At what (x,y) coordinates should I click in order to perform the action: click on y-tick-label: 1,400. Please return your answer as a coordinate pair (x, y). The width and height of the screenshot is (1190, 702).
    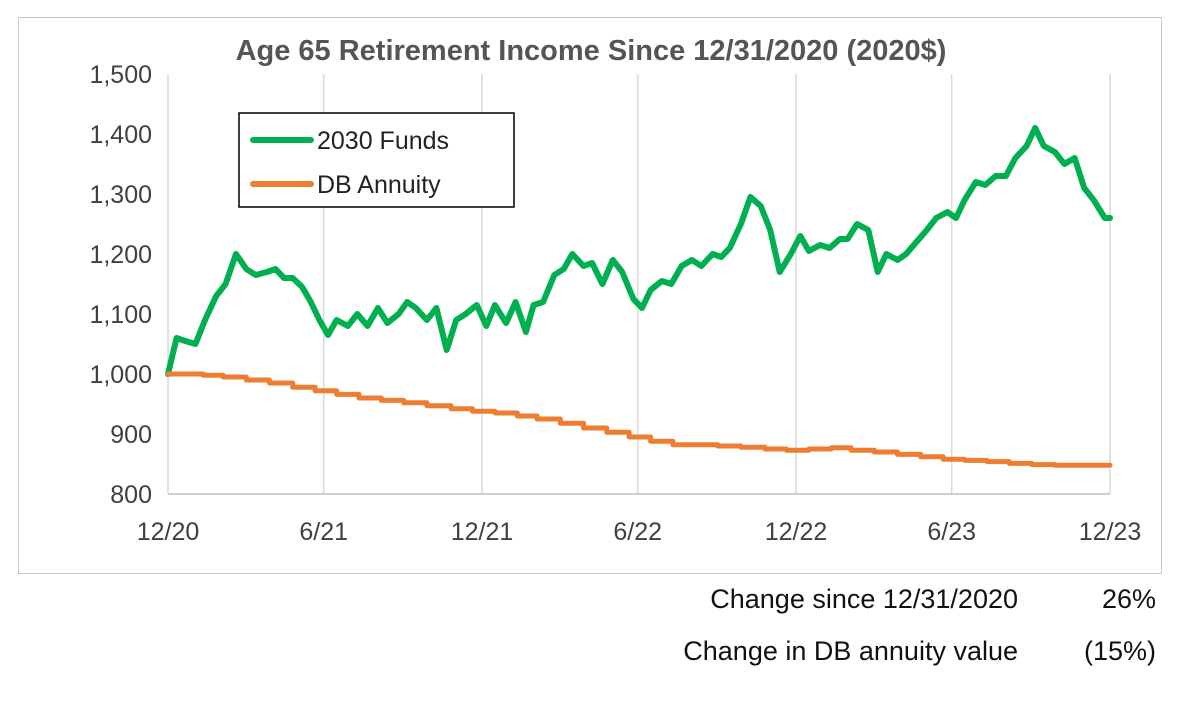
    Looking at the image, I should click on (120, 135).